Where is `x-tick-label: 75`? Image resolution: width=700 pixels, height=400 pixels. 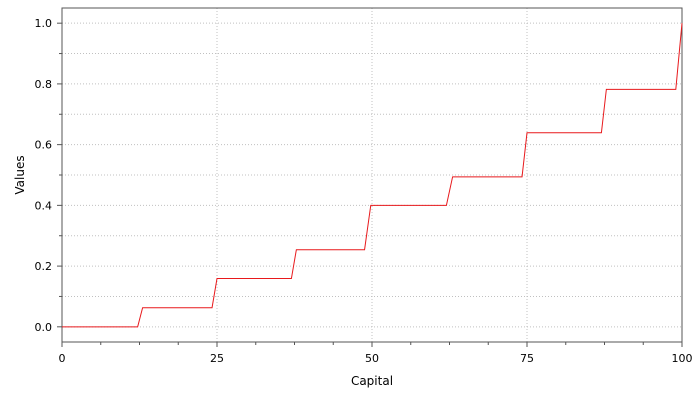 x-tick-label: 75 is located at coordinates (527, 358).